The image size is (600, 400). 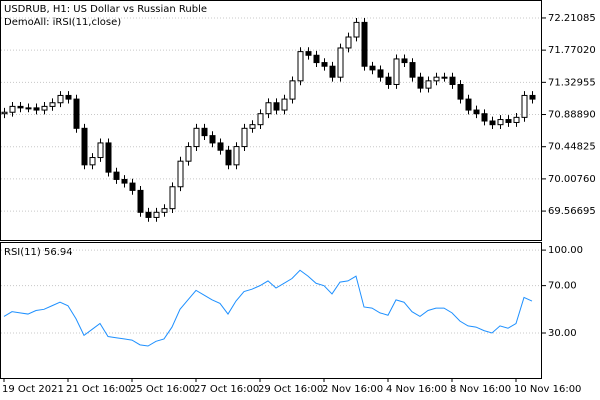 What do you see at coordinates (38, 252) in the screenshot?
I see `rsi-title: RSI(11) 56.94` at bounding box center [38, 252].